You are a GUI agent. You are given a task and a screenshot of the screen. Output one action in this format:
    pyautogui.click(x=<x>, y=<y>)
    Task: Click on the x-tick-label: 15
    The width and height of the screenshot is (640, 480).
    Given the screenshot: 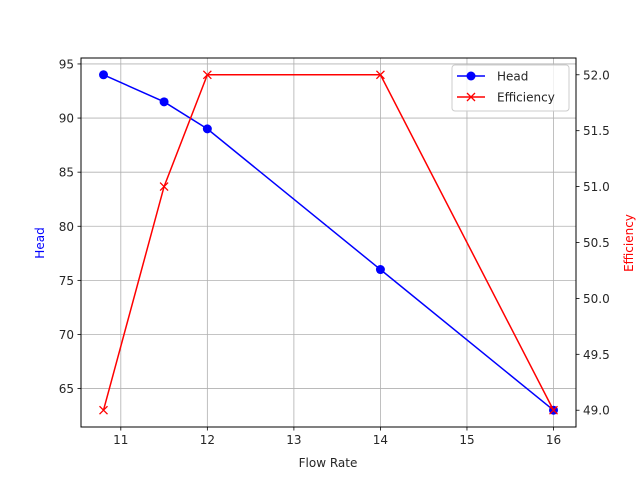 What is the action you would take?
    pyautogui.click(x=466, y=440)
    